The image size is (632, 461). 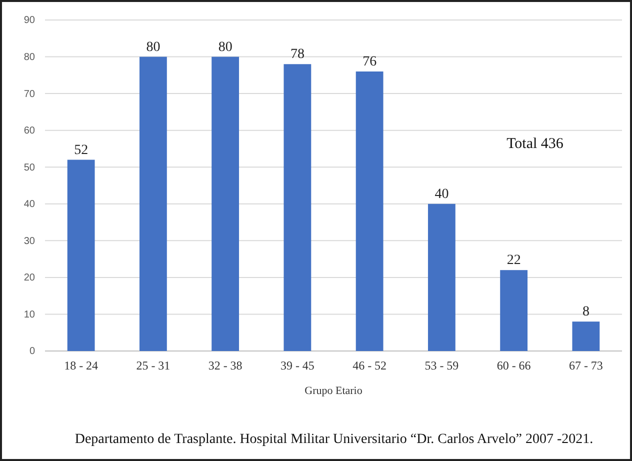 I want to click on x-tick-label: 32 - 38, so click(x=225, y=365).